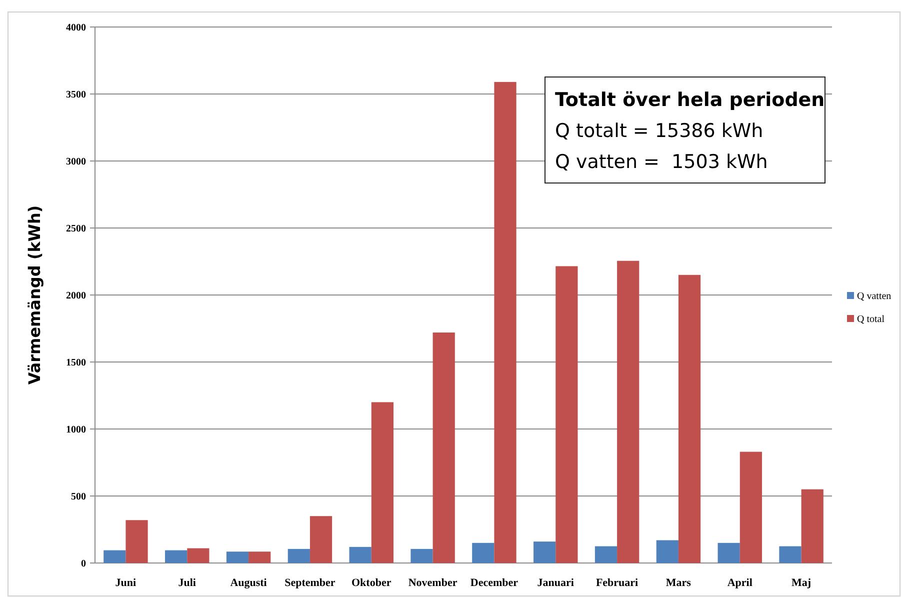  Describe the element at coordinates (34, 295) in the screenshot. I see `y-axis-title: Värmemängd (kWh)` at that location.